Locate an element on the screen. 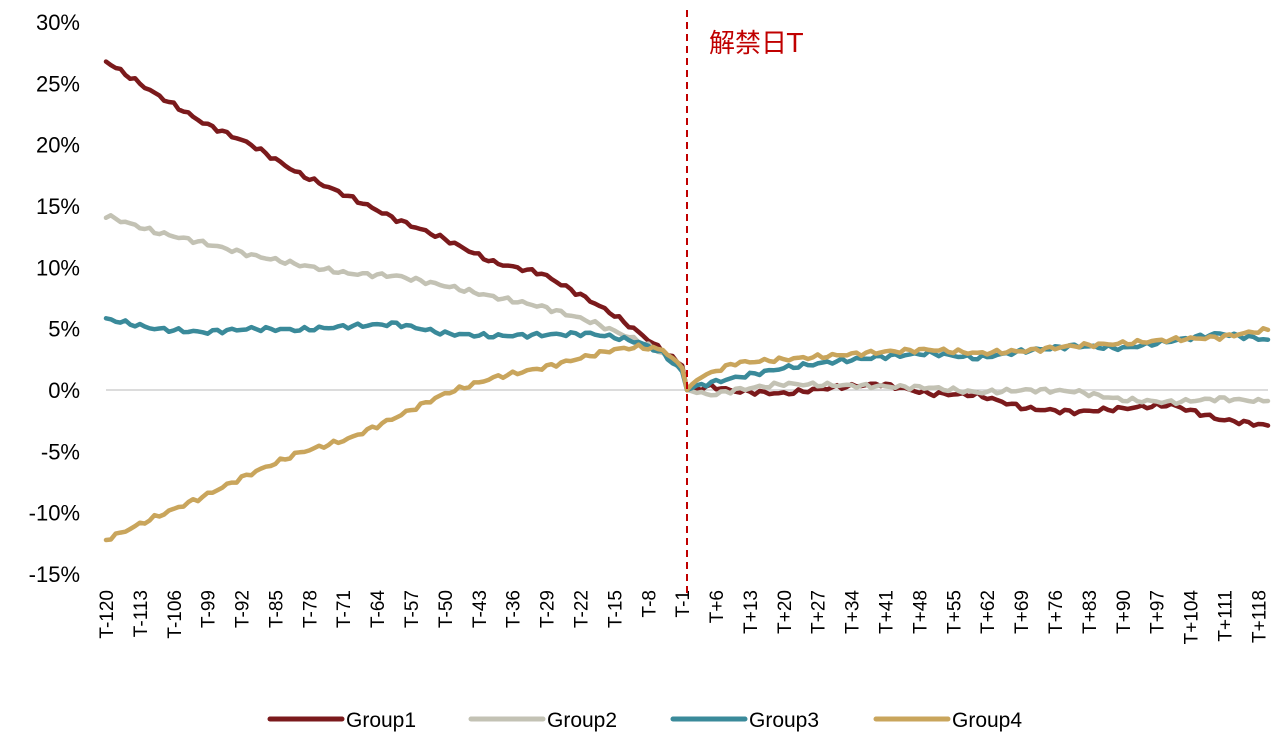 The height and width of the screenshot is (741, 1287). y-tick-label: 15% is located at coordinates (58, 206).